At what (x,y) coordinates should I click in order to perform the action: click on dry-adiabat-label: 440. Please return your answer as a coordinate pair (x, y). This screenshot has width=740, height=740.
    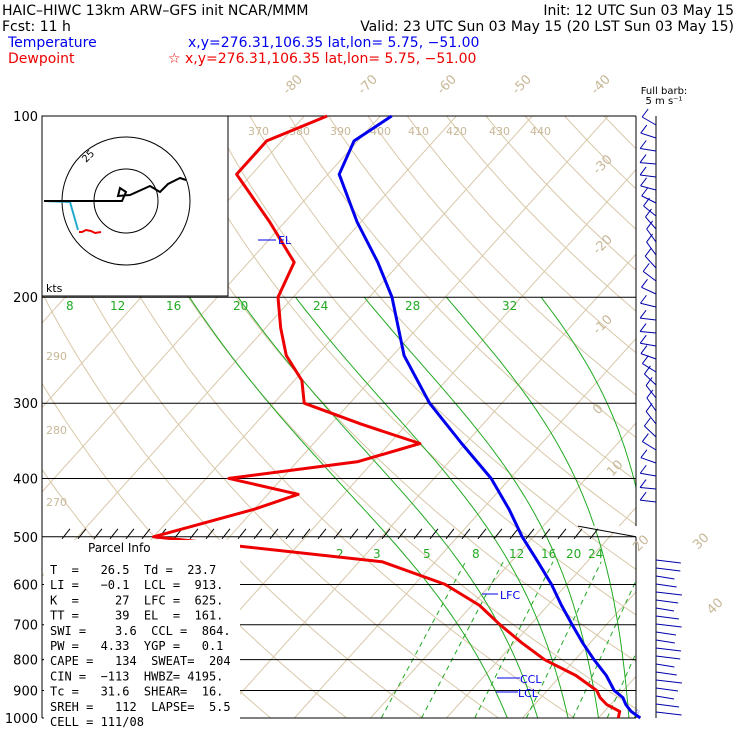
    Looking at the image, I should click on (540, 131).